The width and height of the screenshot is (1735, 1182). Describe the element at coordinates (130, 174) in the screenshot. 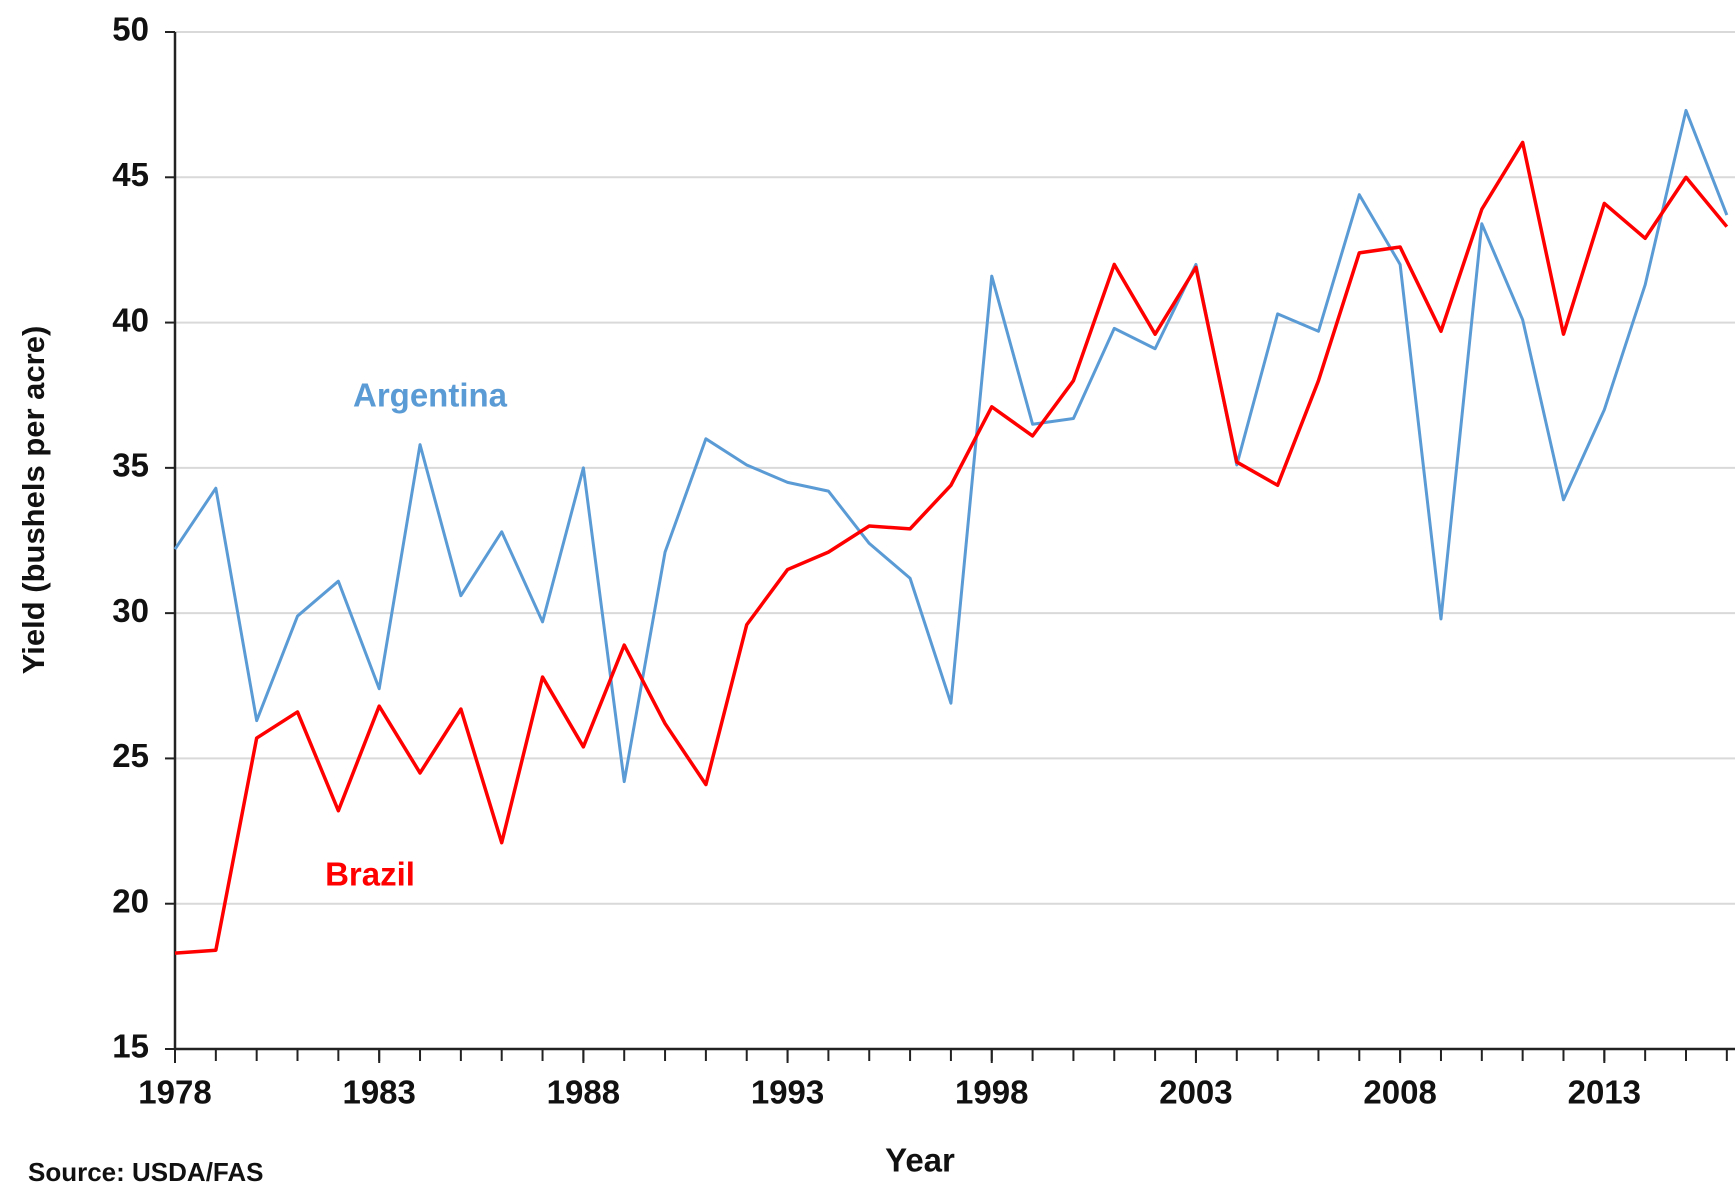

I see `y-tick-label: 45` at that location.